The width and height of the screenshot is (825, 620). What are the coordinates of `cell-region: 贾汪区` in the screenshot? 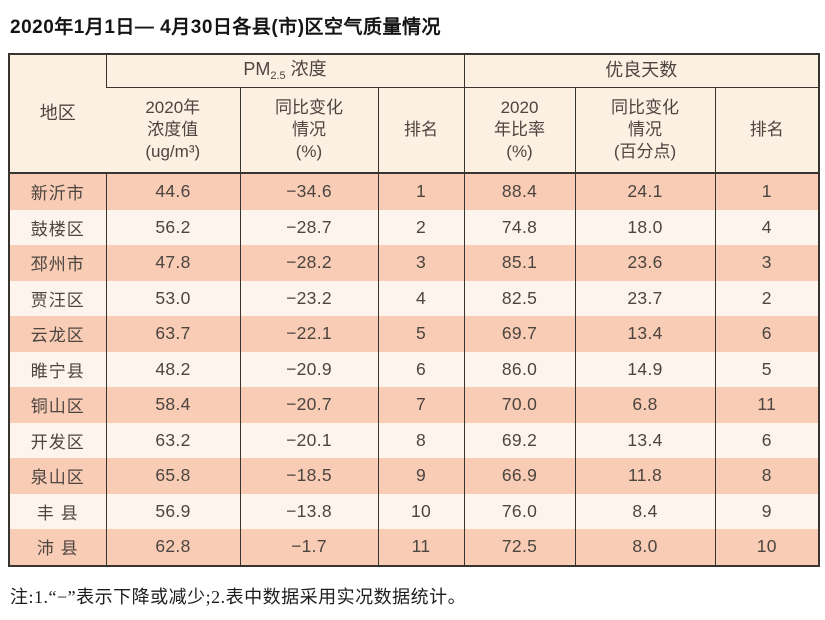 It's located at (57, 300).